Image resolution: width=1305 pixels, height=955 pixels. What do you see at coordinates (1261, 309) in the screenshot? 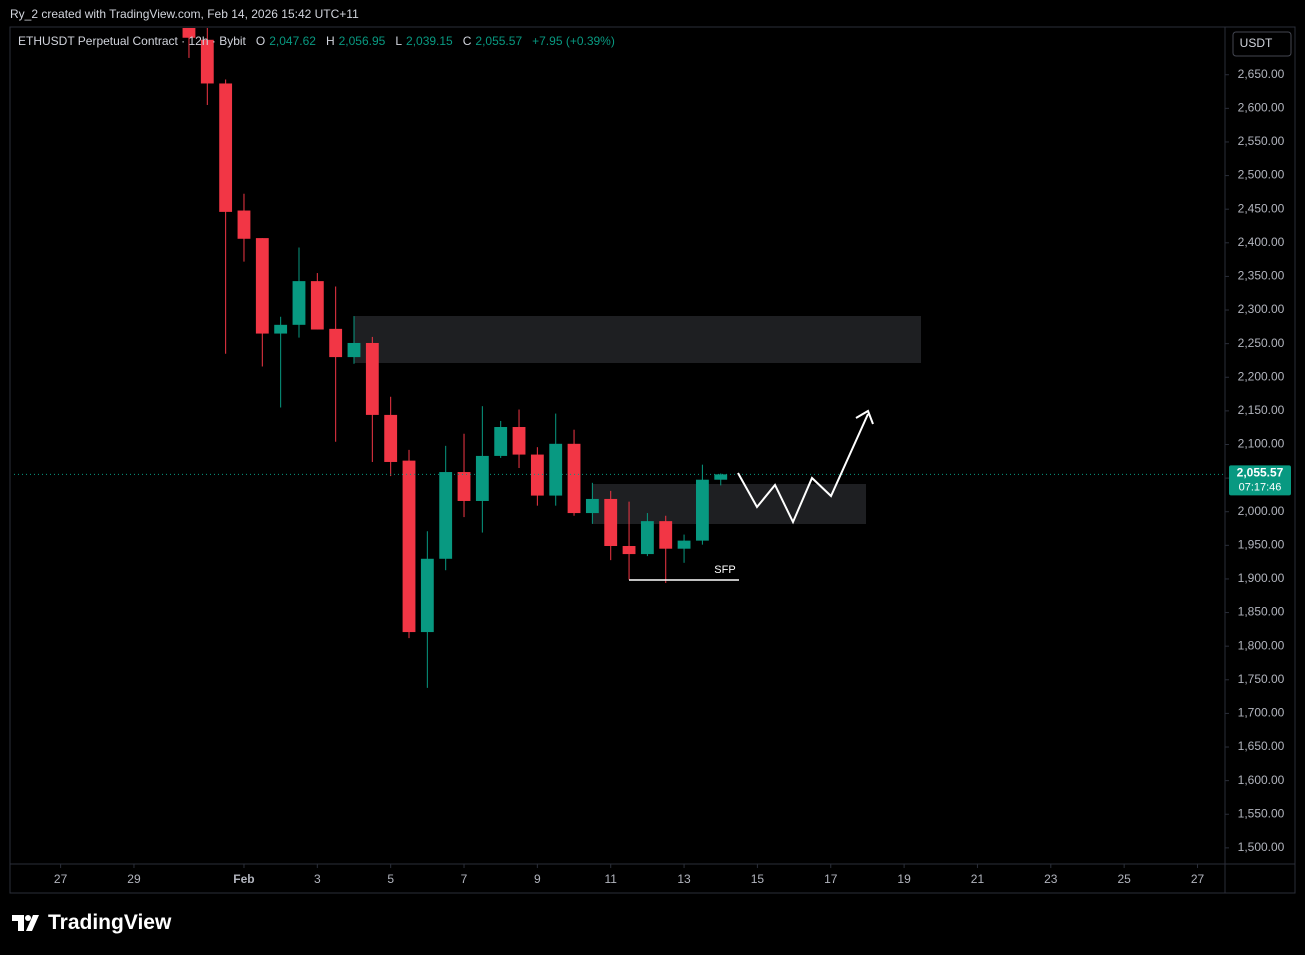
I see `y-tick-label: 2,300.00` at bounding box center [1261, 309].